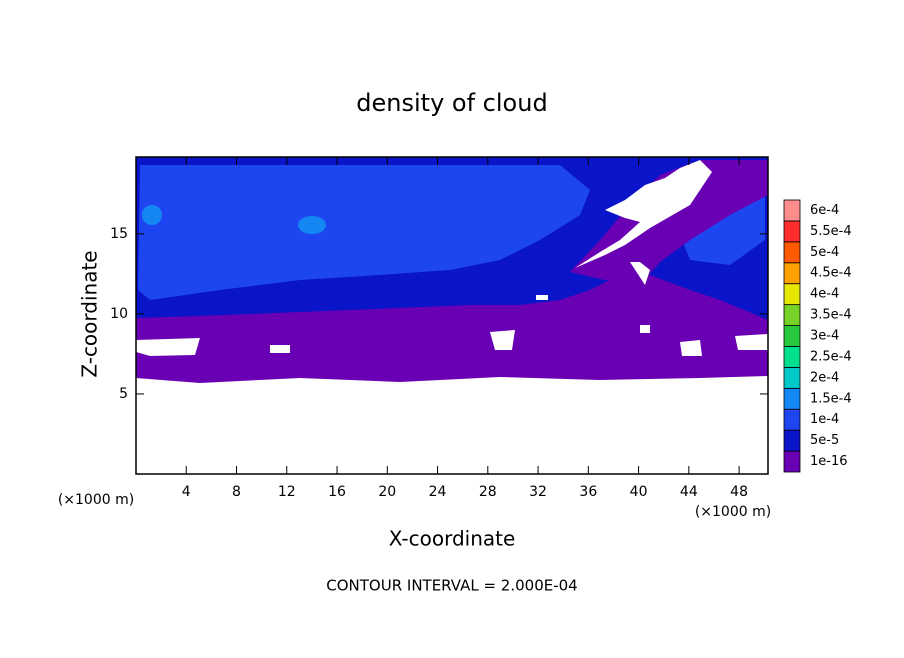  What do you see at coordinates (824, 419) in the screenshot?
I see `colorbar-label: 1e-4` at bounding box center [824, 419].